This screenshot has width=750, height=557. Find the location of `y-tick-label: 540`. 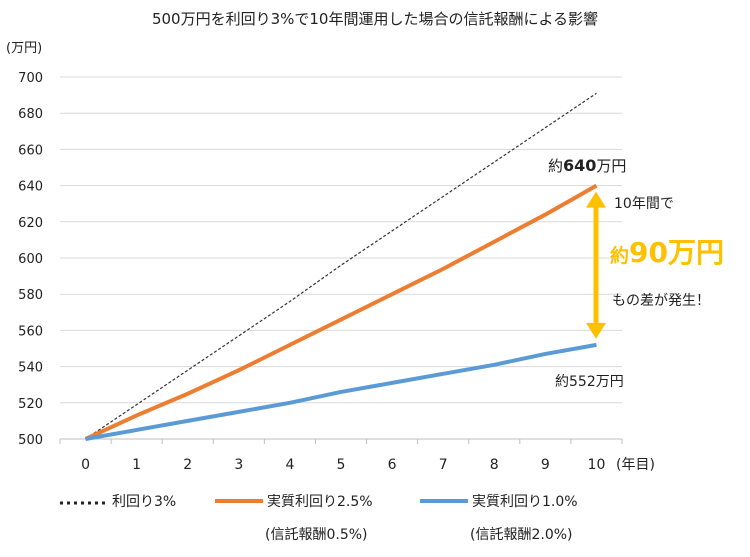

y-tick-label: 540 is located at coordinates (30, 368).